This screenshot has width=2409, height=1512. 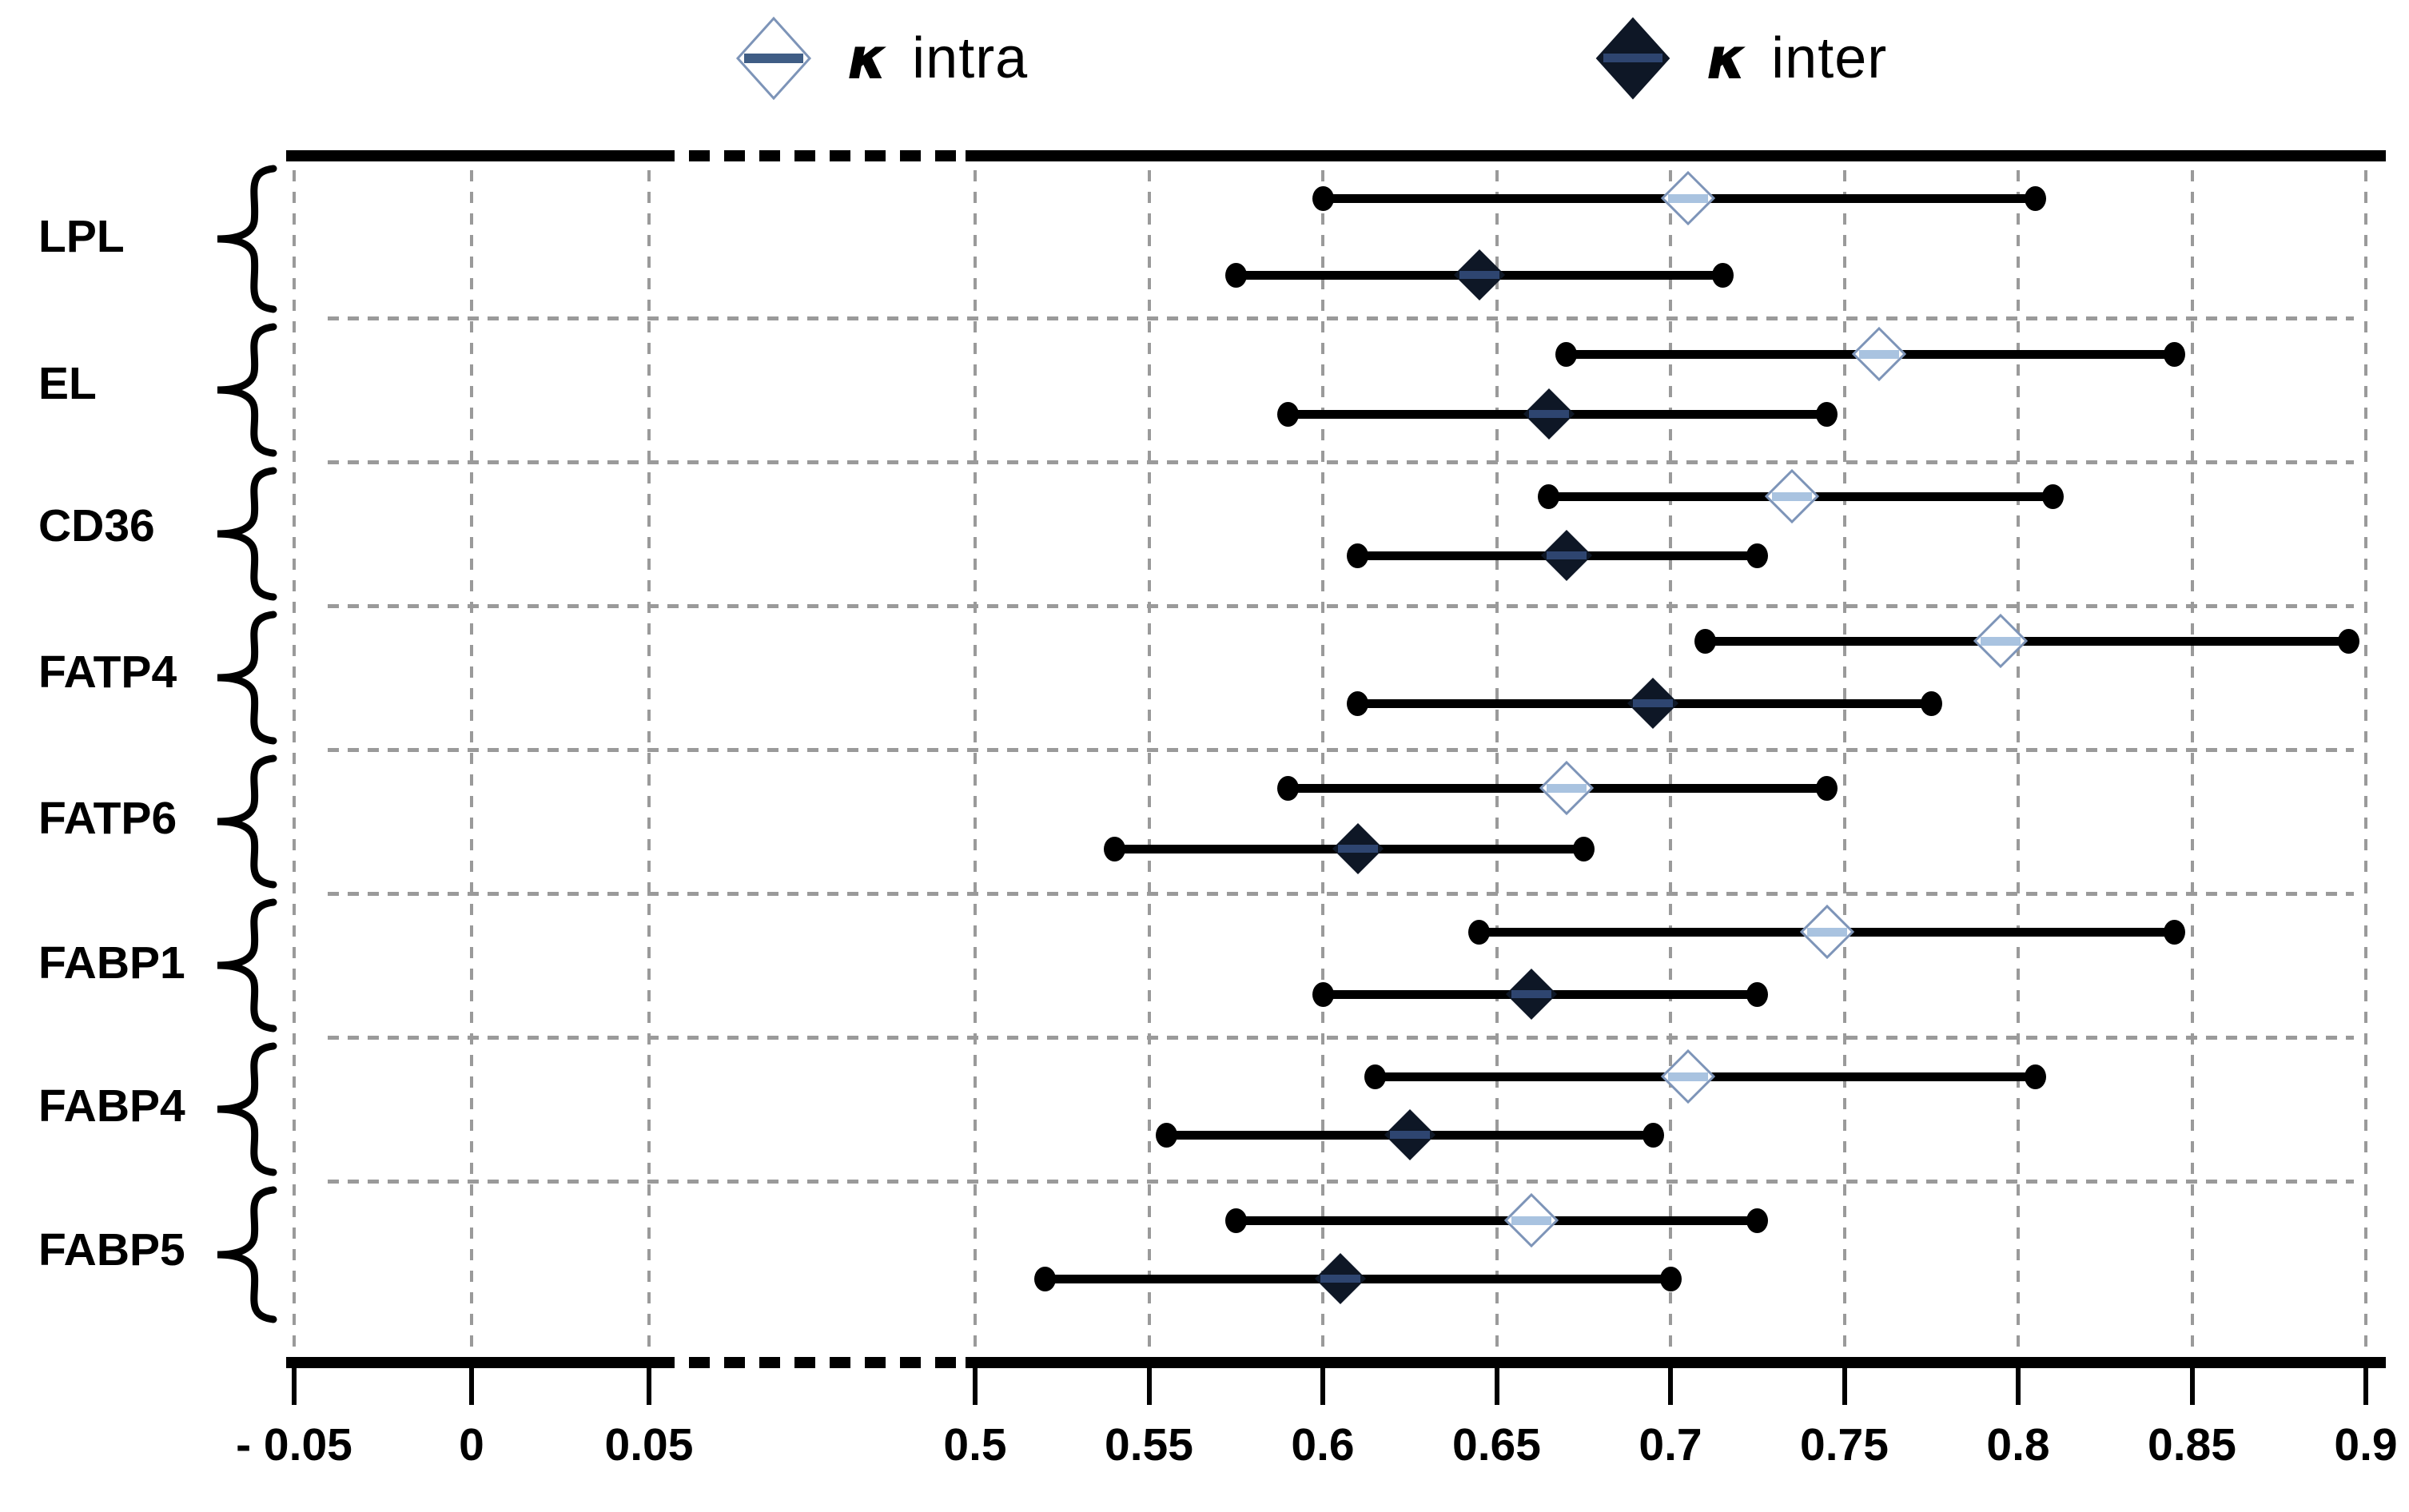 I want to click on gene-label-FATP4: FATP4, so click(x=107, y=672).